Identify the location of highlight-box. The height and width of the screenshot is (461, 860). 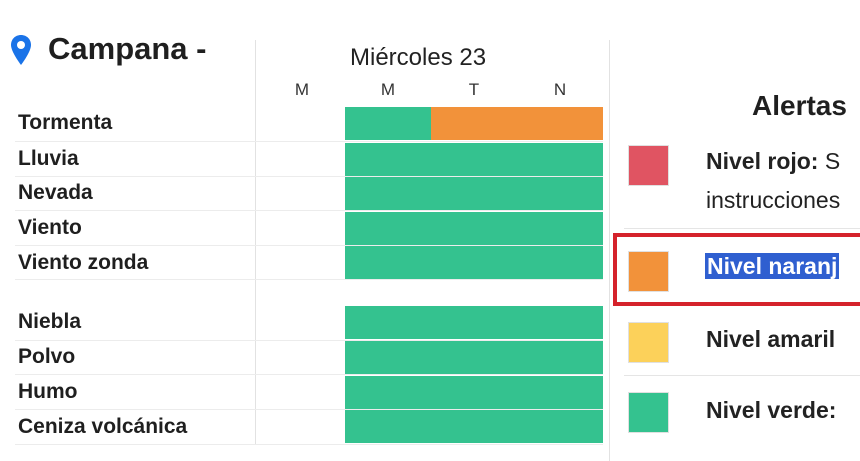
(736, 269).